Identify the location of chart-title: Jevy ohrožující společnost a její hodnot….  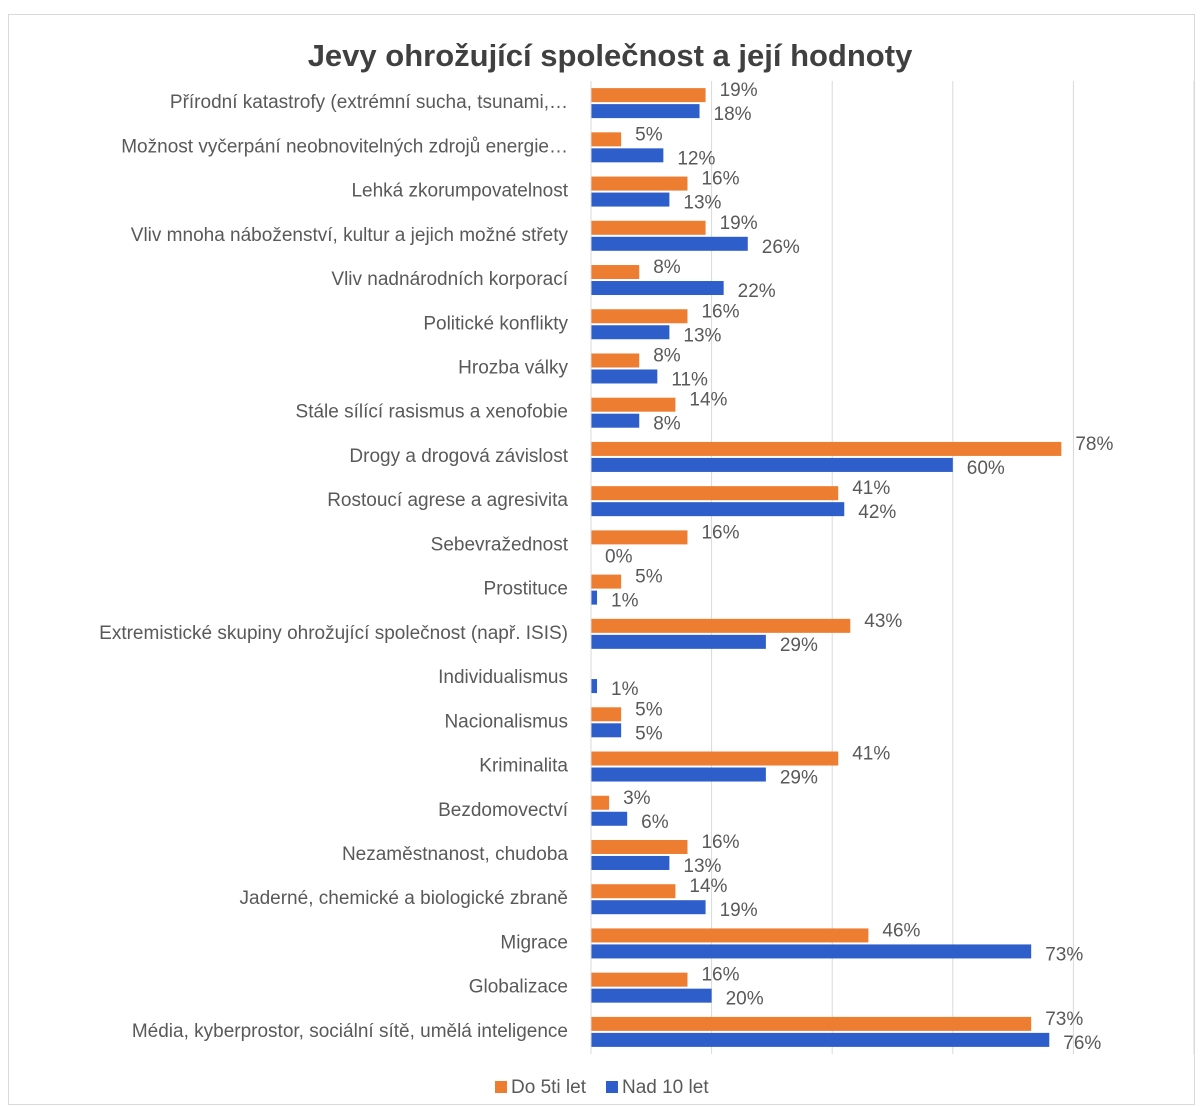
(610, 55).